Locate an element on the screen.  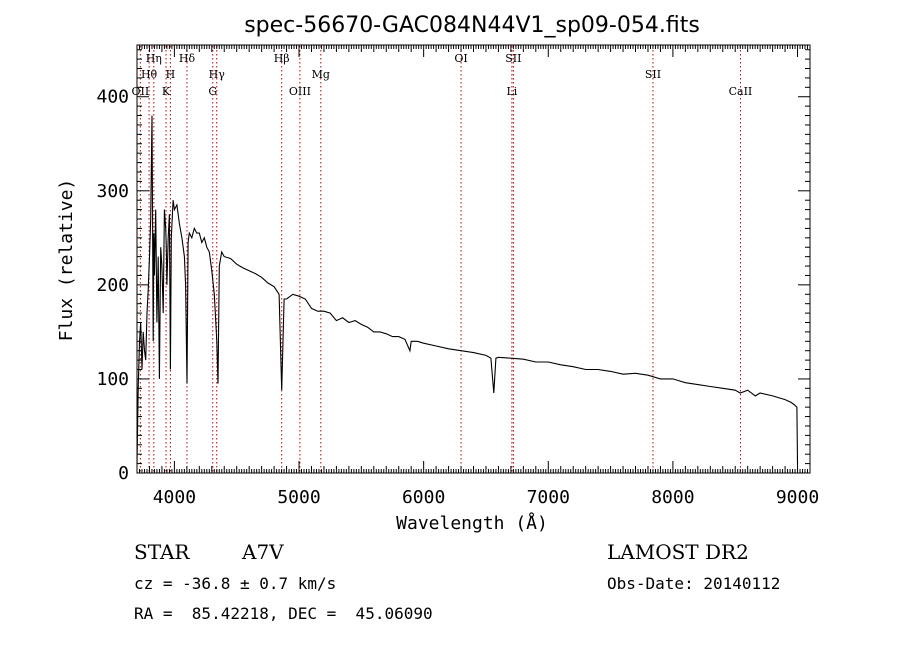
spectral-line-label: OI is located at coordinates (460, 58).